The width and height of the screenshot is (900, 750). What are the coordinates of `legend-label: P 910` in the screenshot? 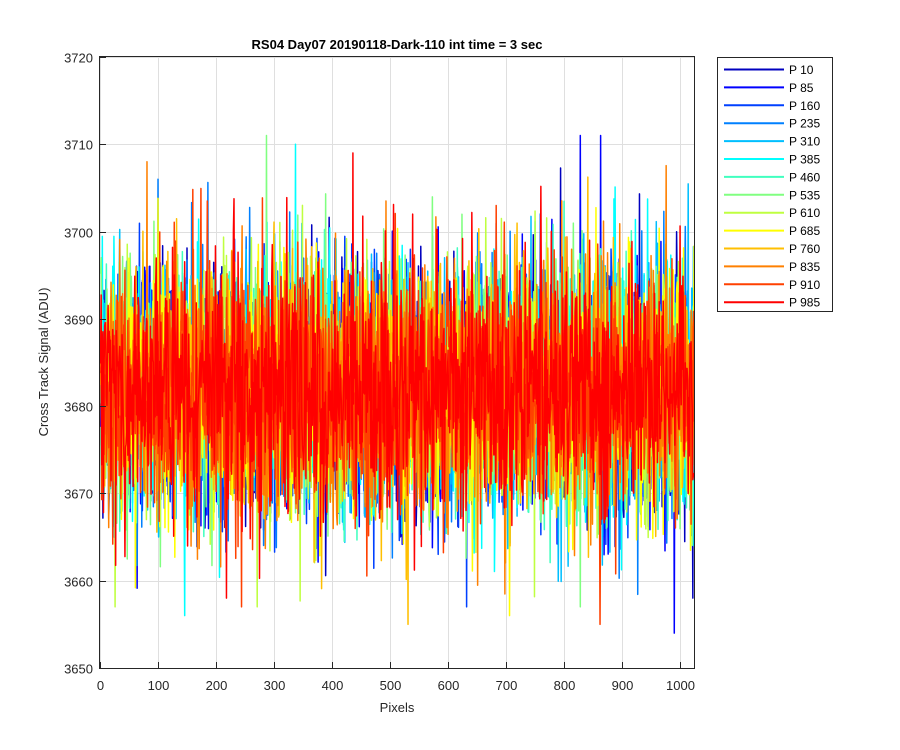 It's located at (804, 285).